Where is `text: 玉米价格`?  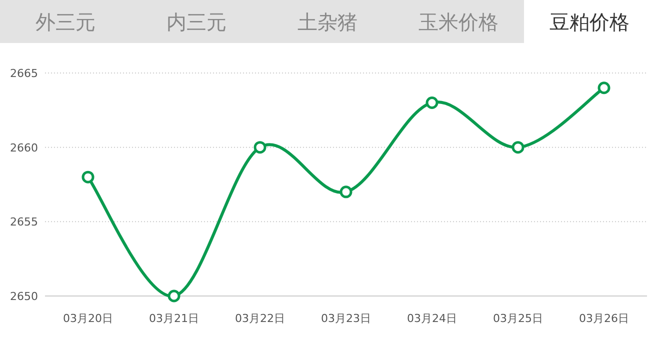 text: 玉米价格 is located at coordinates (458, 22).